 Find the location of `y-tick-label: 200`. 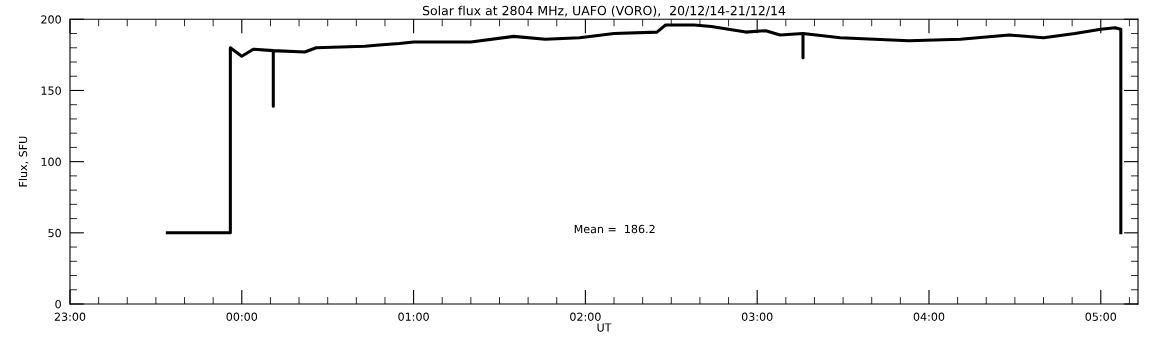

y-tick-label: 200 is located at coordinates (51, 19).